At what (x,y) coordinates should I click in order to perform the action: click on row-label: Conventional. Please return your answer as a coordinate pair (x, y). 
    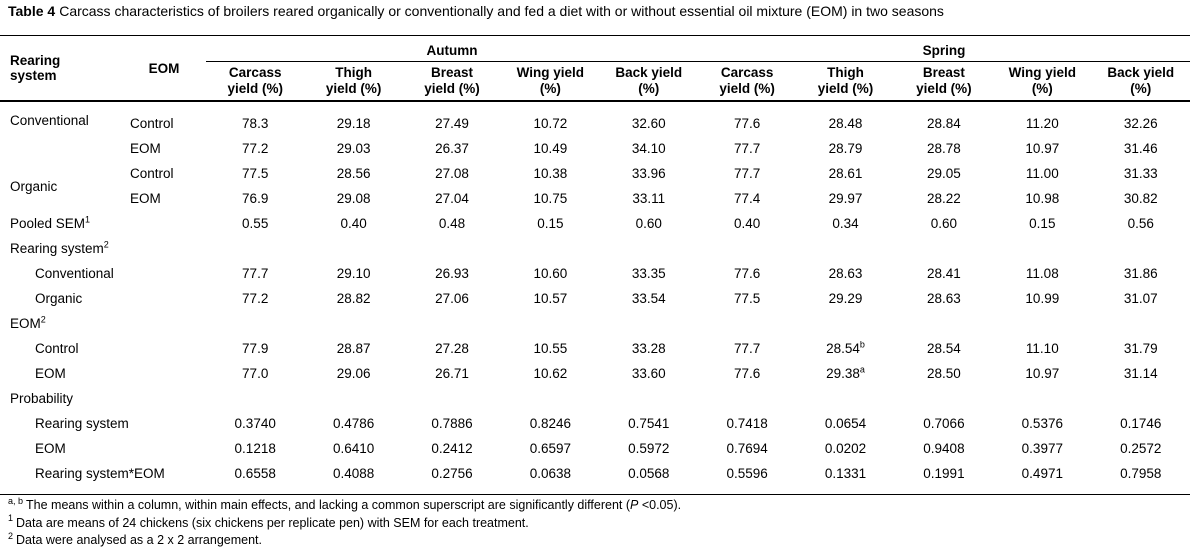
    Looking at the image, I should click on (74, 273).